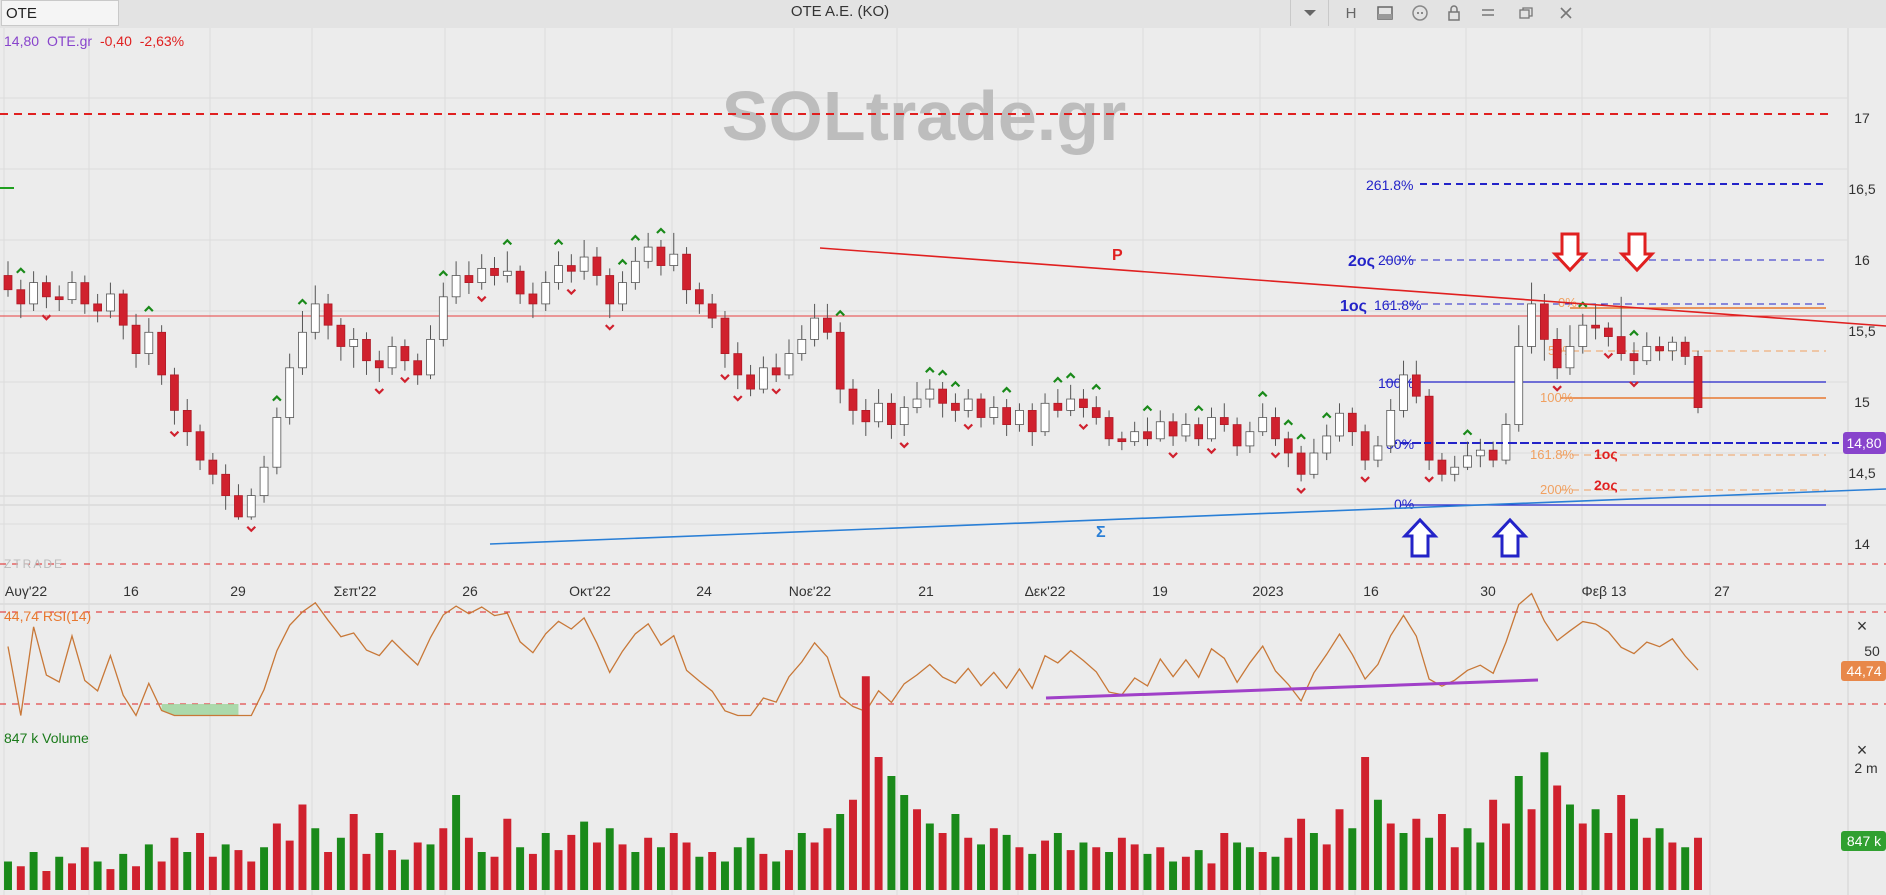  What do you see at coordinates (1352, 287) in the screenshot?
I see `resistance-trendline` at bounding box center [1352, 287].